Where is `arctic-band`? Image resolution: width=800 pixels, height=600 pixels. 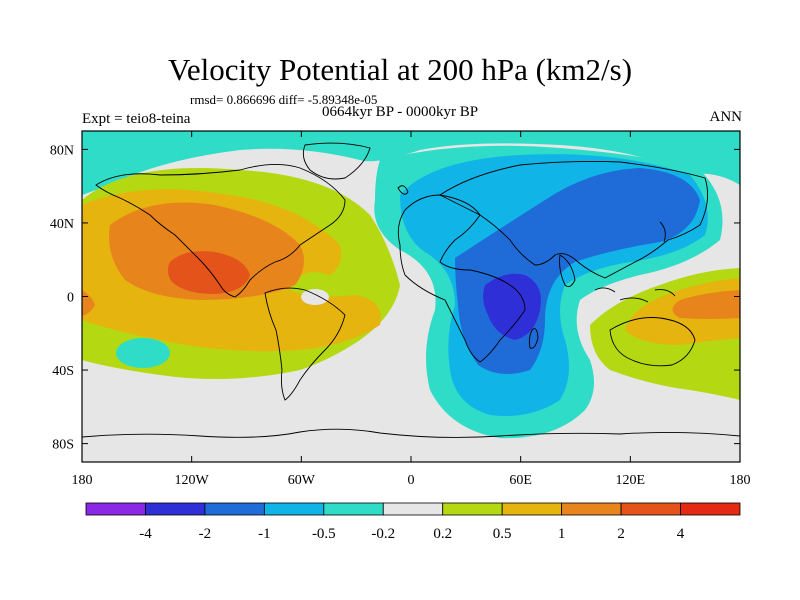
arctic-band is located at coordinates (411, 163).